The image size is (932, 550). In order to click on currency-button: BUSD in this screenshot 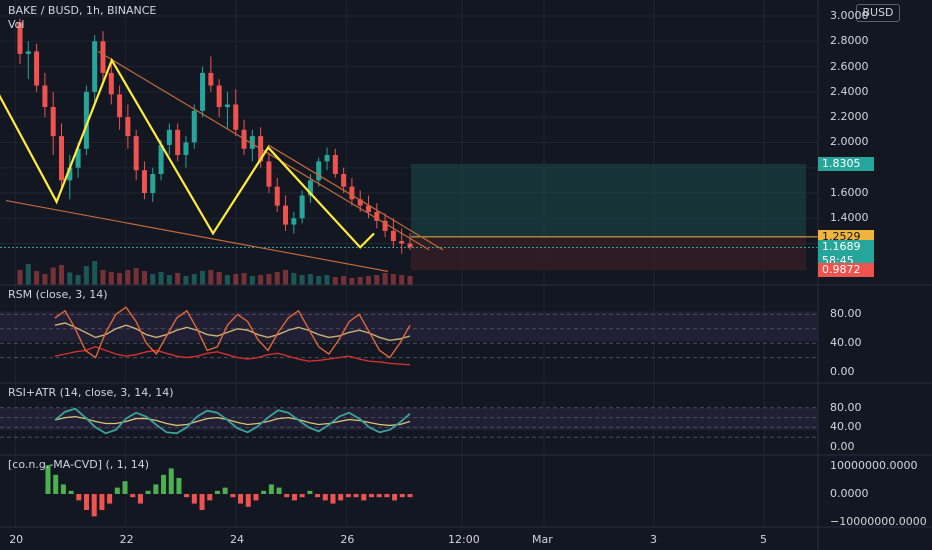, I will do `click(878, 13)`.